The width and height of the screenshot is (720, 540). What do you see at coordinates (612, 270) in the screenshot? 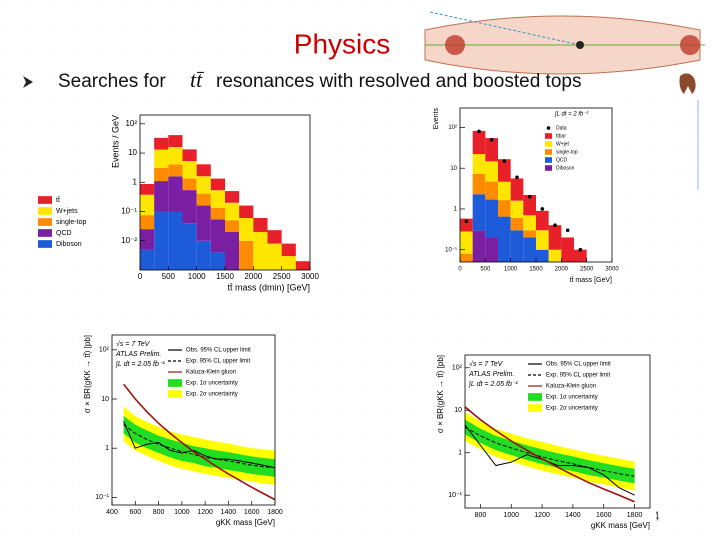
I see `x-tick-label: 3000` at bounding box center [612, 270].